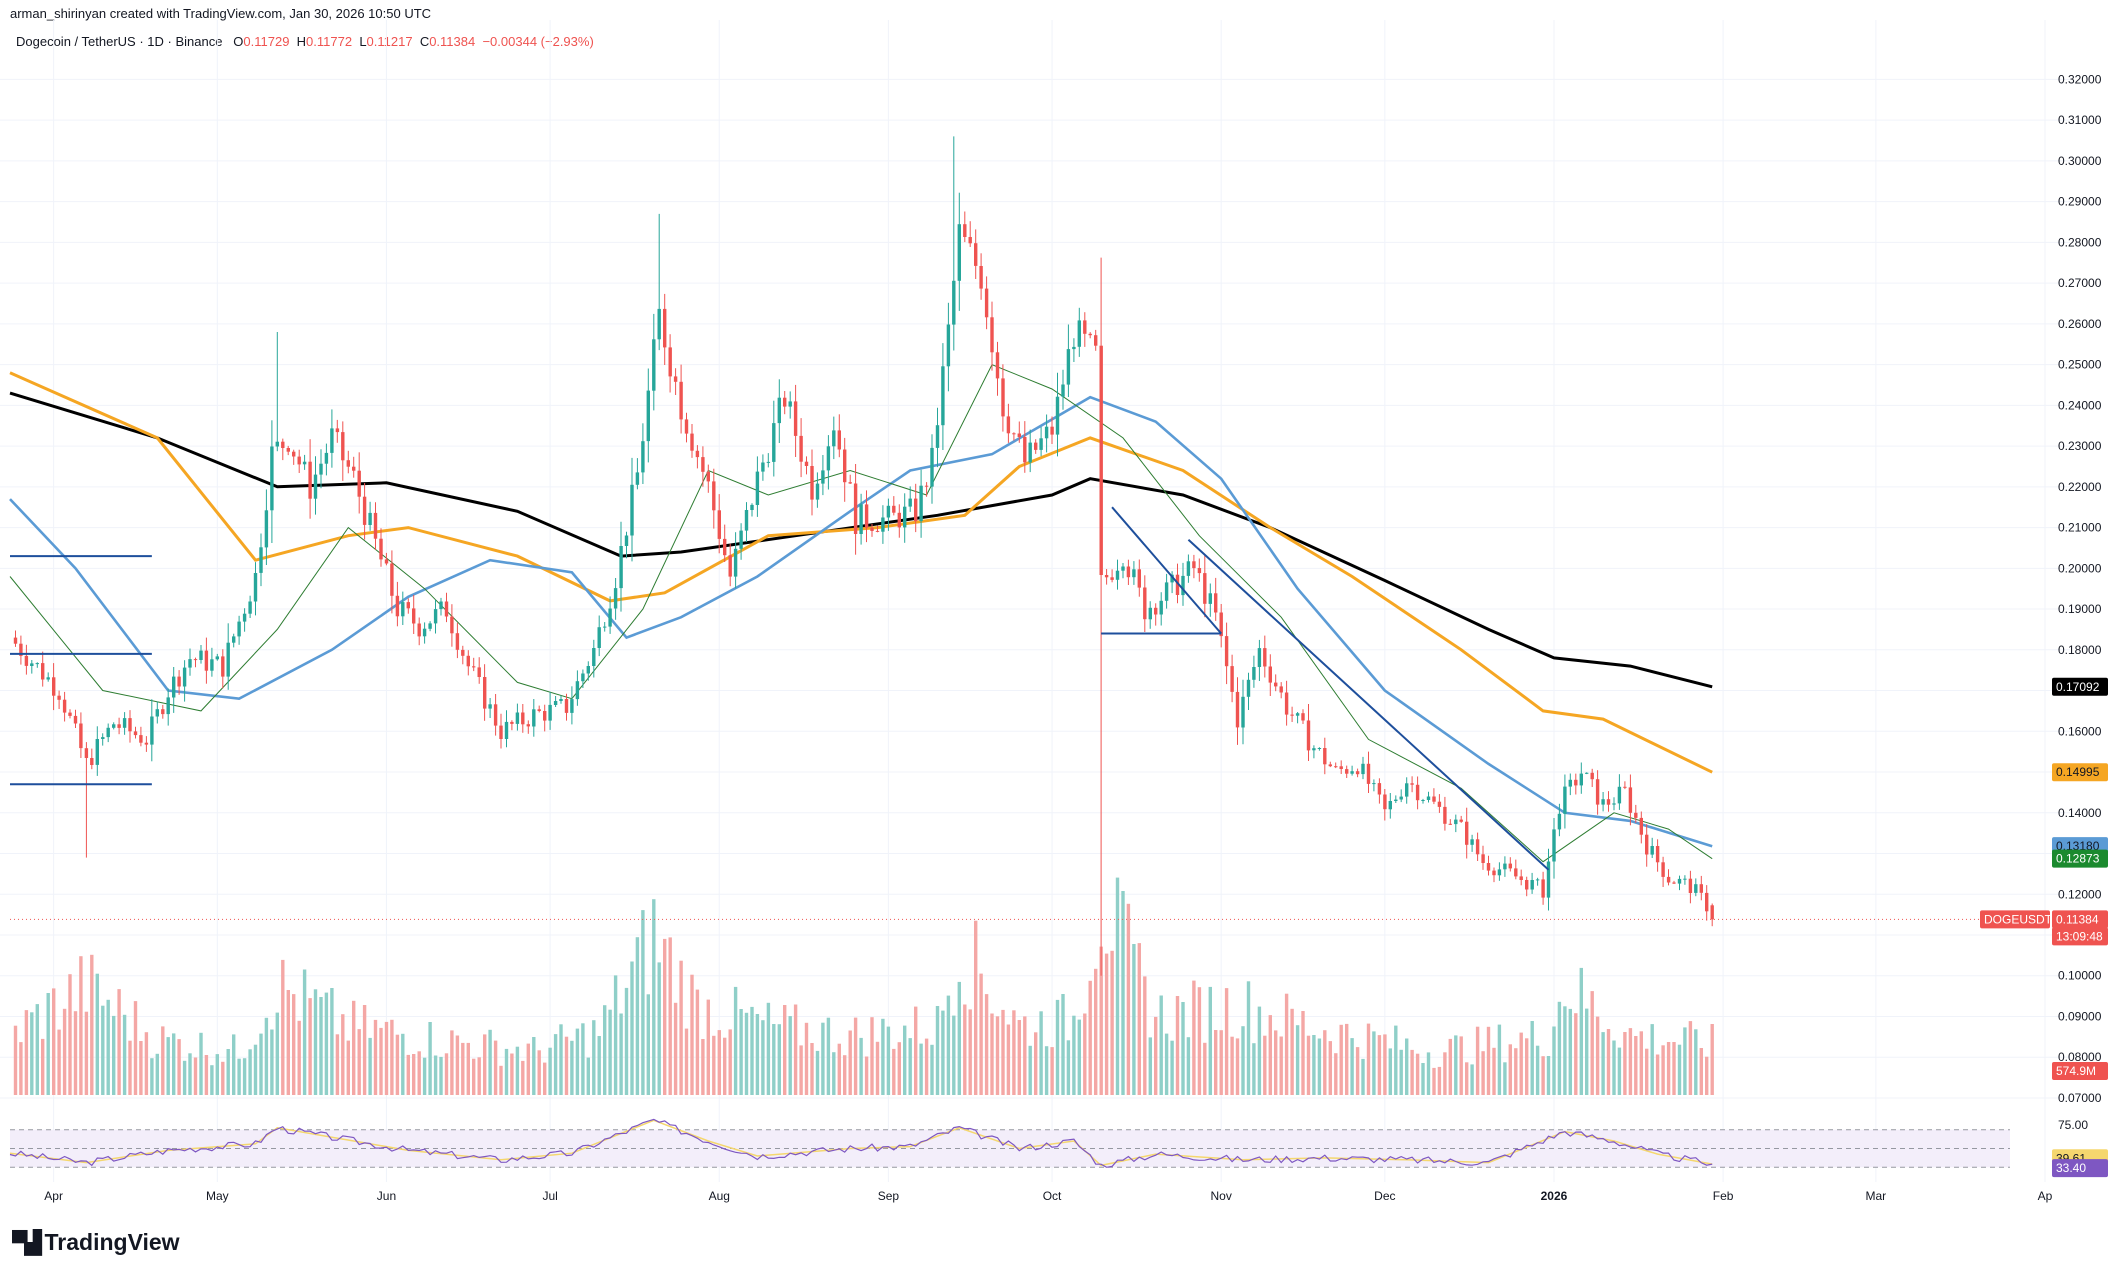 This screenshot has width=2119, height=1269. Describe the element at coordinates (1048, 1196) in the screenshot. I see `time-axis: Apr May Jun Jul Aug Sep Oct Nov Dec 2026 Feb Mar Ap` at that location.